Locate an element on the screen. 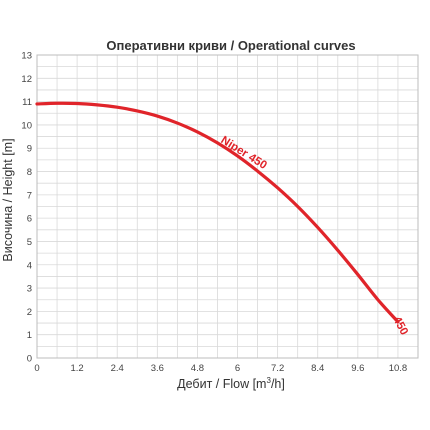 The image size is (430, 430). x-tick-label: 9.6 is located at coordinates (357, 368).